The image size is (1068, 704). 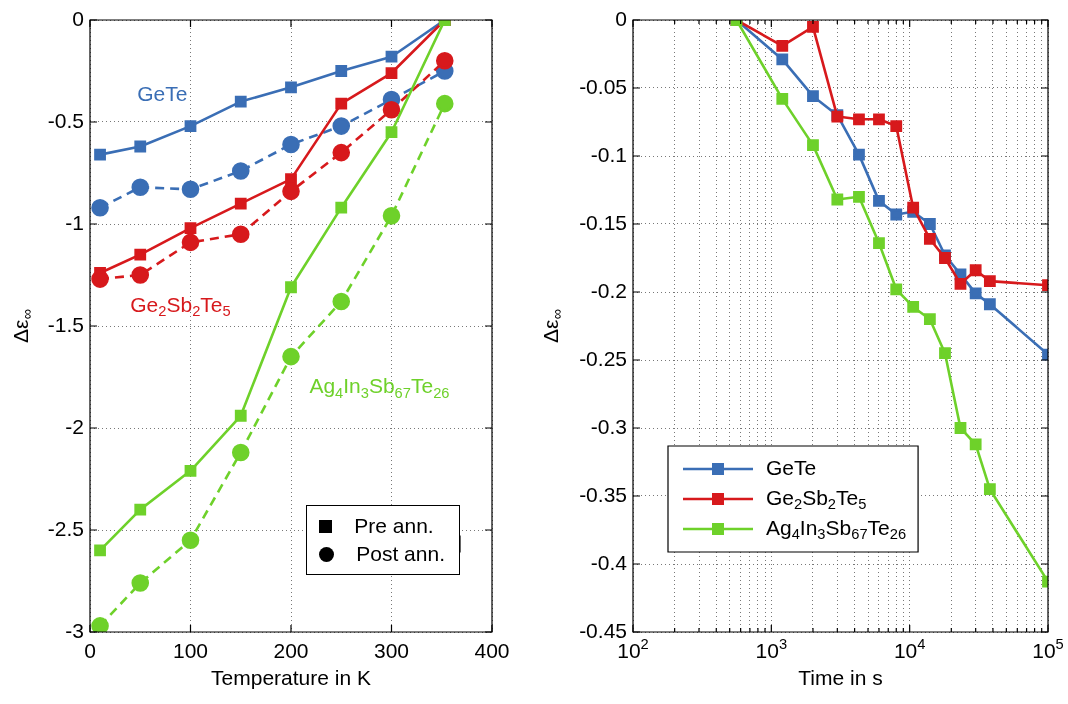 I want to click on annotation: GeTe, so click(x=162, y=94).